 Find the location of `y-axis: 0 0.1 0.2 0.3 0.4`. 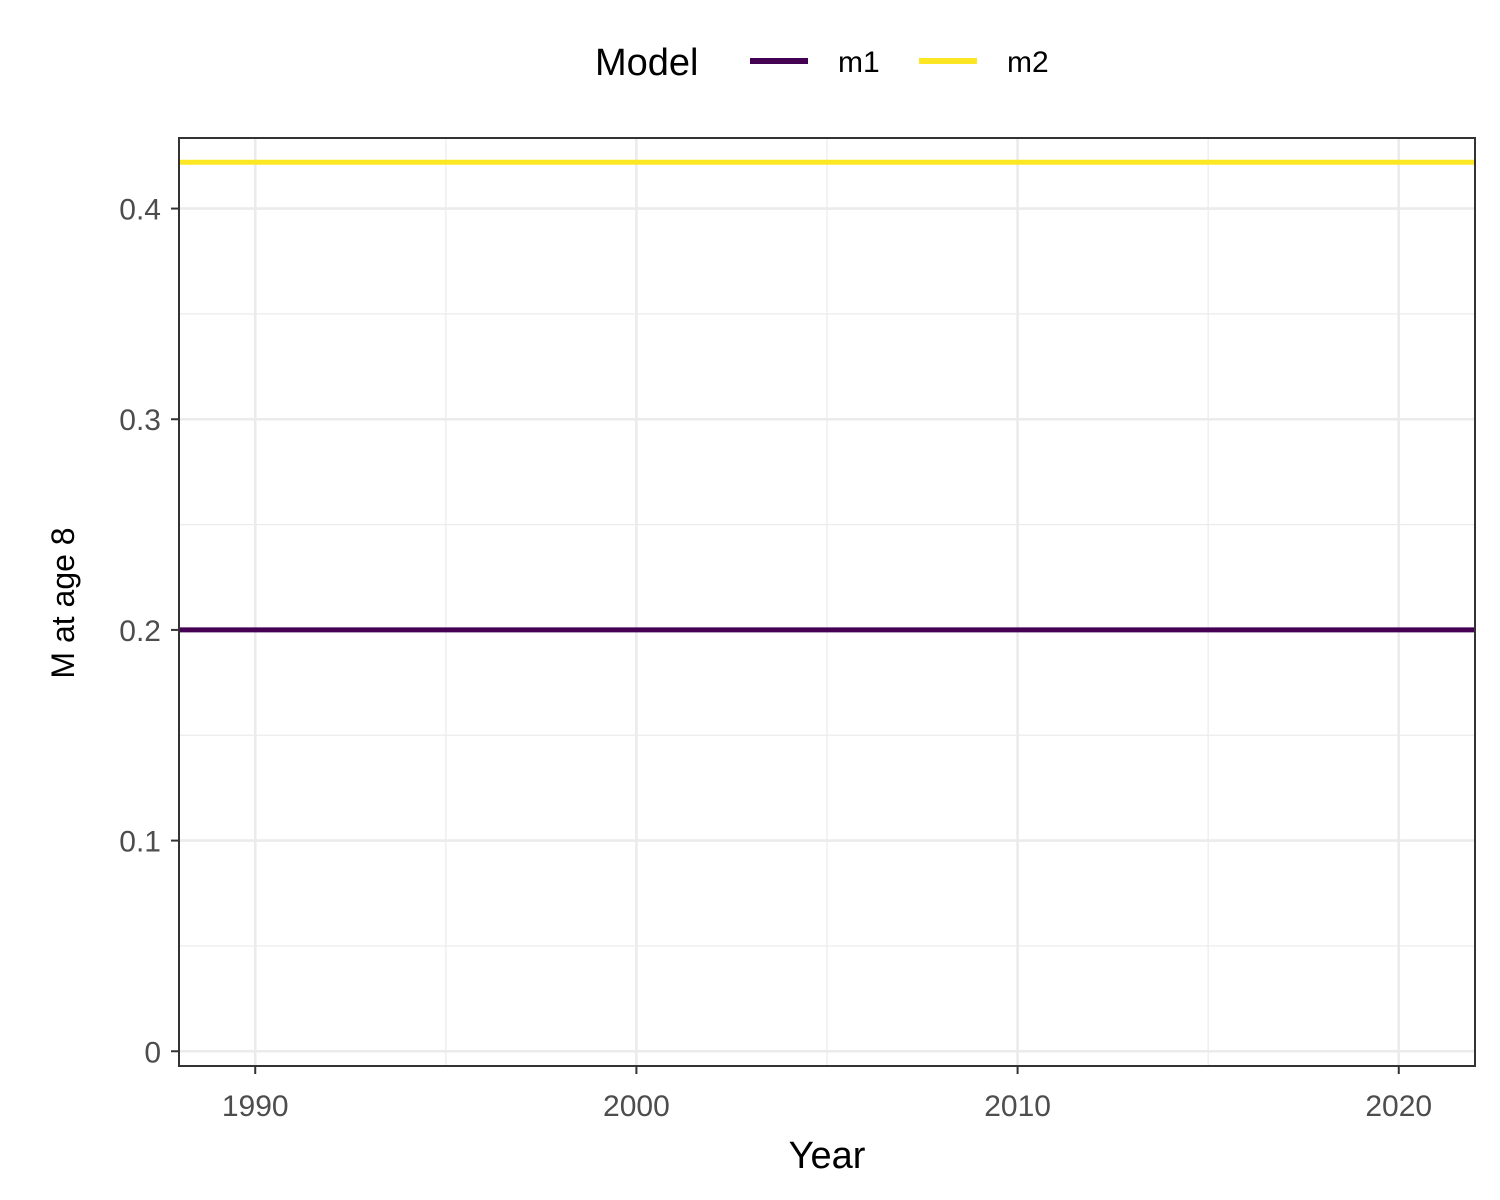

y-axis: 0 0.1 0.2 0.3 0.4 is located at coordinates (149, 631).